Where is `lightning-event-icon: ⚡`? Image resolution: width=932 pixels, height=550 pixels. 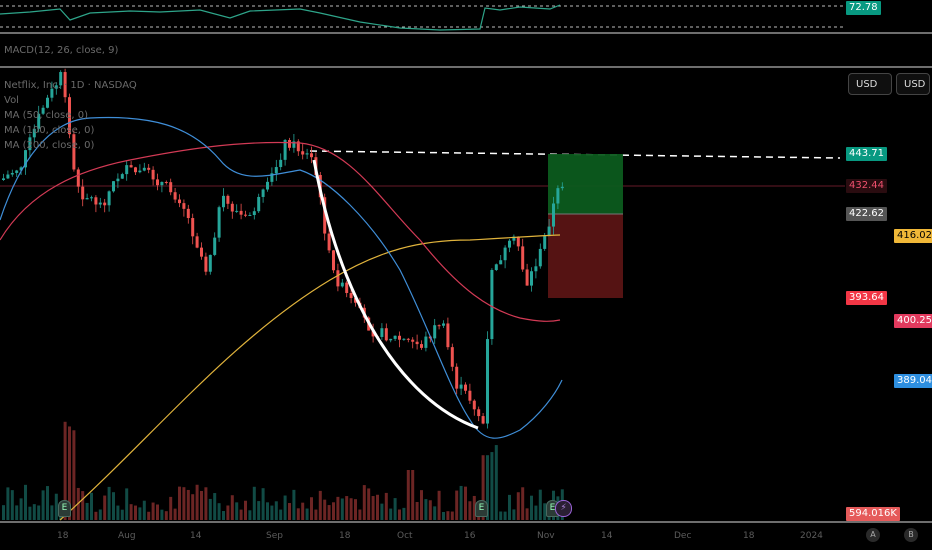 lightning-event-icon: ⚡ is located at coordinates (563, 508).